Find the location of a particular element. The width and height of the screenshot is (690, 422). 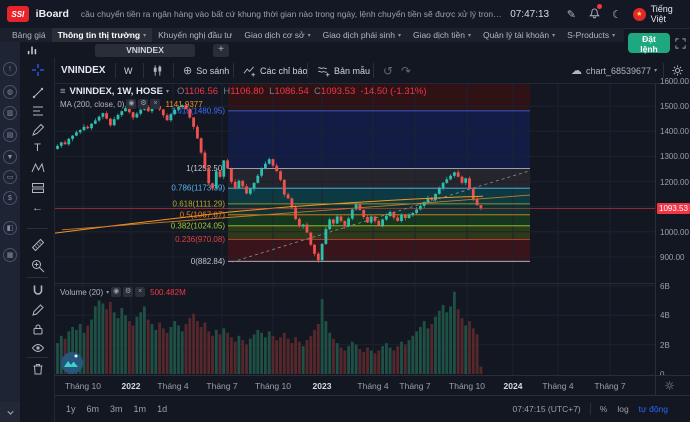

chevron-down-icon: ▾ is located at coordinates (656, 71).